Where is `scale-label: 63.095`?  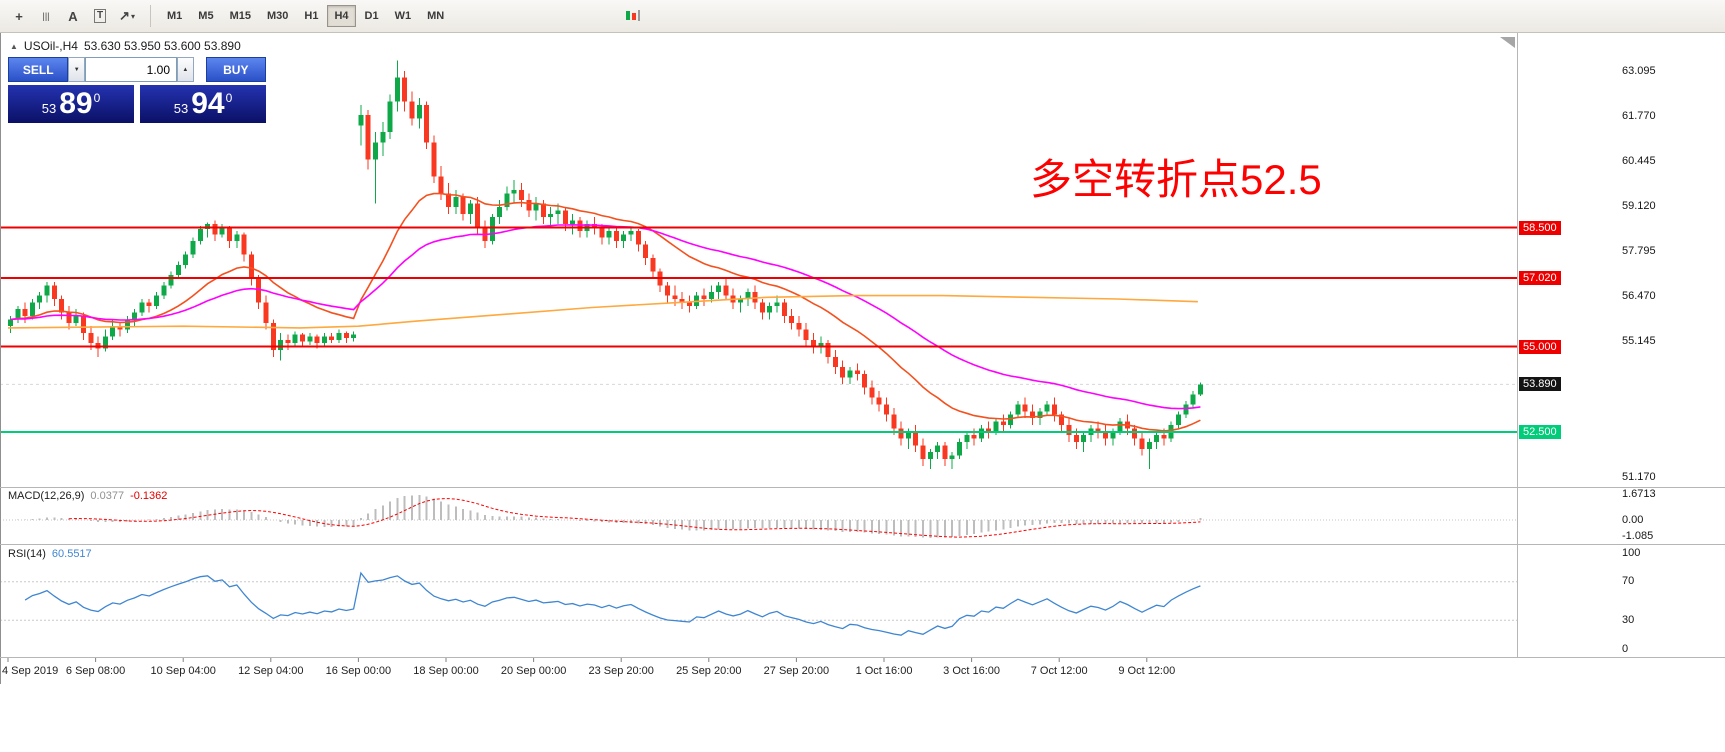 scale-label: 63.095 is located at coordinates (1639, 70).